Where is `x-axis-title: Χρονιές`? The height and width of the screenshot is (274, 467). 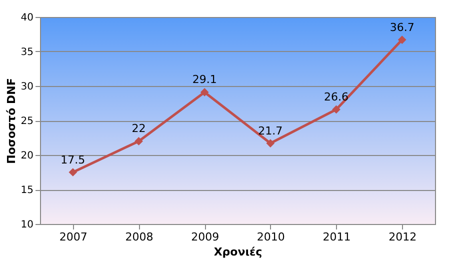
x-axis-title: Χρονιές is located at coordinates (238, 252).